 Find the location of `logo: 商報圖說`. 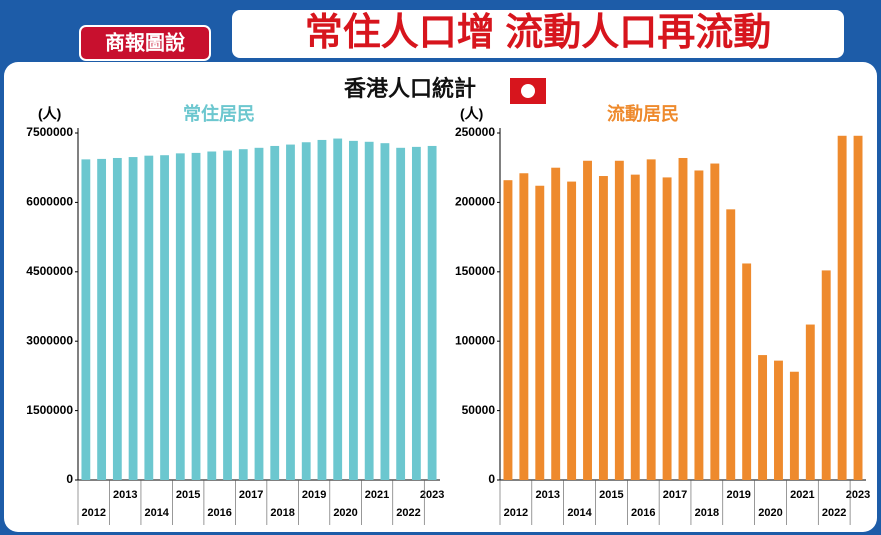

logo: 商報圖說 is located at coordinates (145, 42).